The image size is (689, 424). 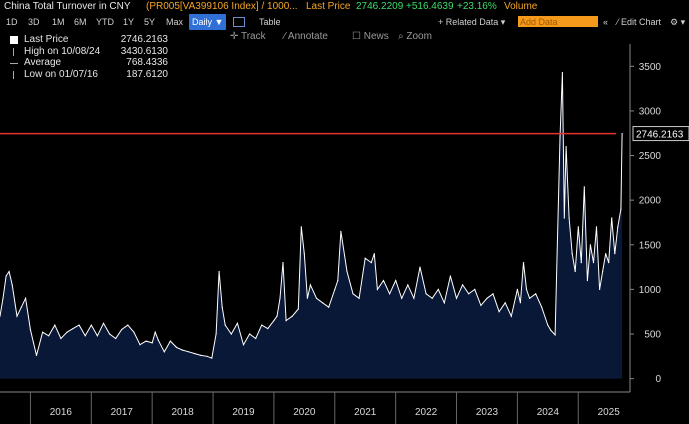 I want to click on news-tool: ☐ News, so click(x=370, y=36).